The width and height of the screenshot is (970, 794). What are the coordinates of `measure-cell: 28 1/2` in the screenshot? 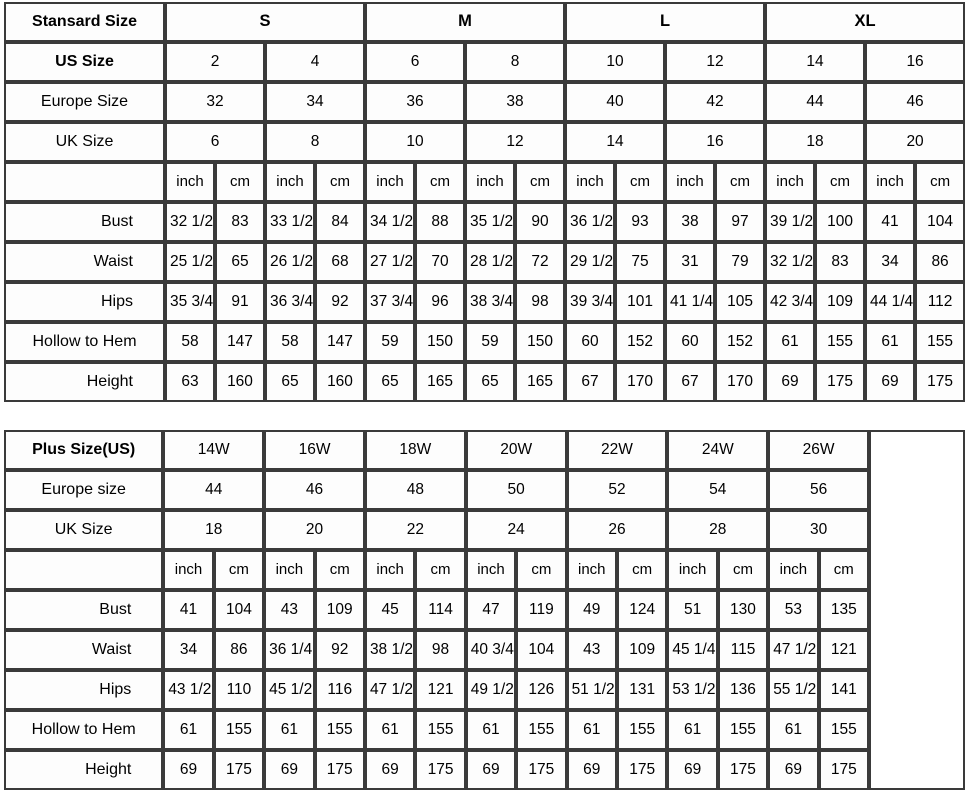 It's located at (490, 262).